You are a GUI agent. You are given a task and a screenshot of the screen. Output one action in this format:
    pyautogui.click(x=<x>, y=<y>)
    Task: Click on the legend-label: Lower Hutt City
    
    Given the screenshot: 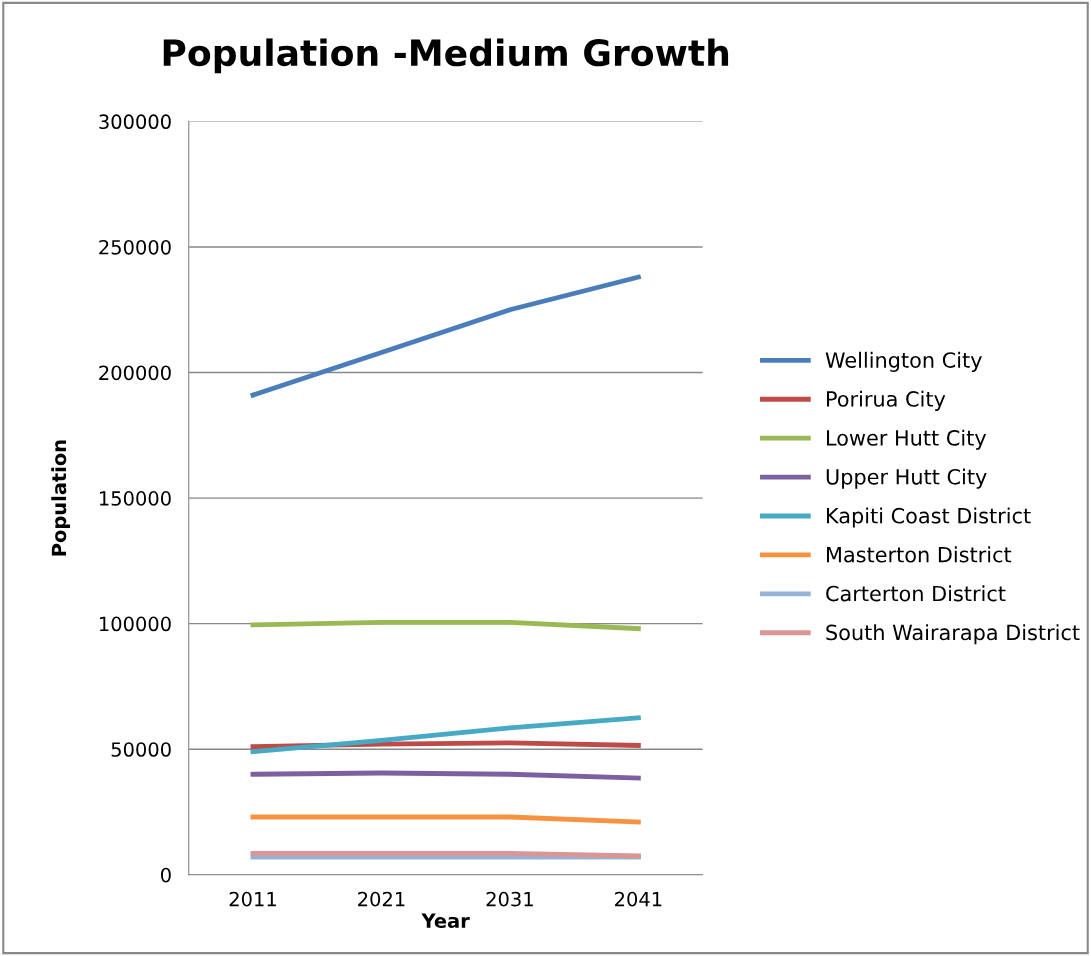 What is the action you would take?
    pyautogui.click(x=907, y=439)
    